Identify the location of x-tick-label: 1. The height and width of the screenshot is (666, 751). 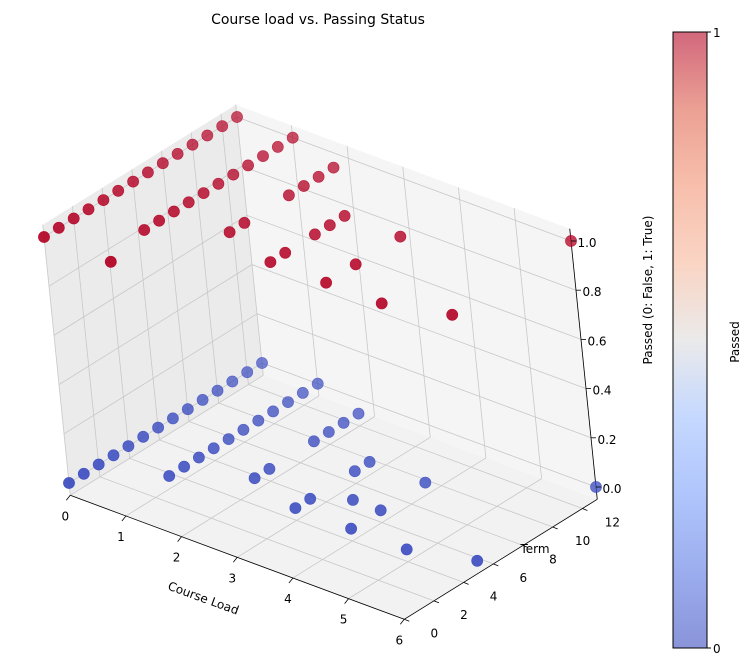
(121, 537).